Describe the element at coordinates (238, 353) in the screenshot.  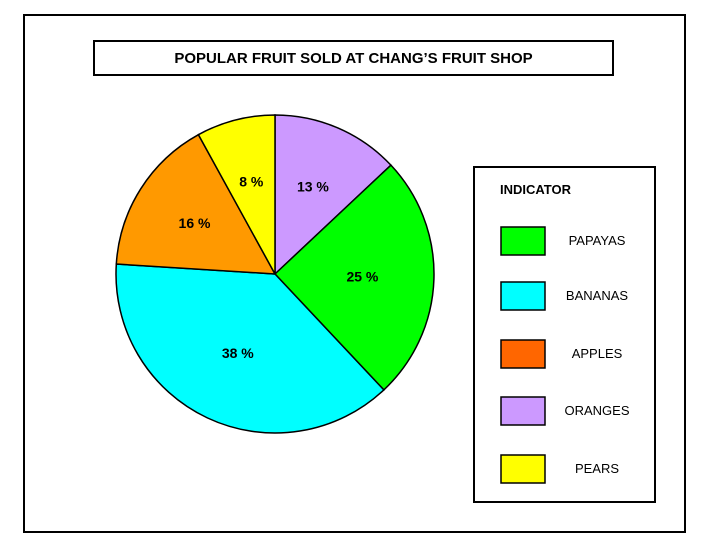
I see `slice-label: 38 %` at that location.